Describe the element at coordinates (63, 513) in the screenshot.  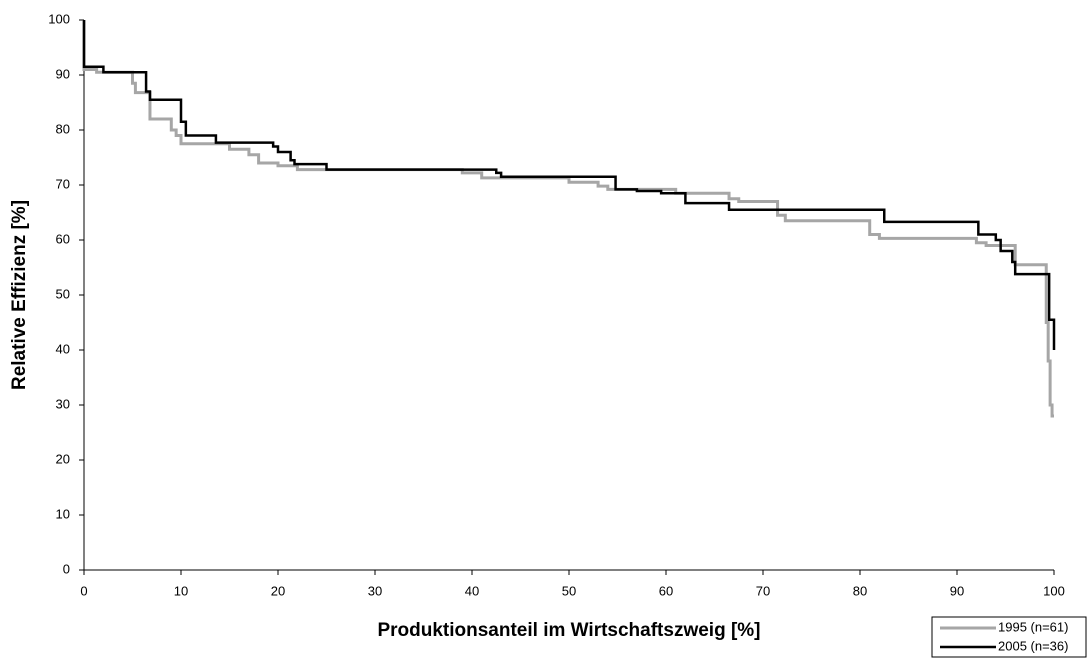
I see `y-tick-label: 10` at that location.